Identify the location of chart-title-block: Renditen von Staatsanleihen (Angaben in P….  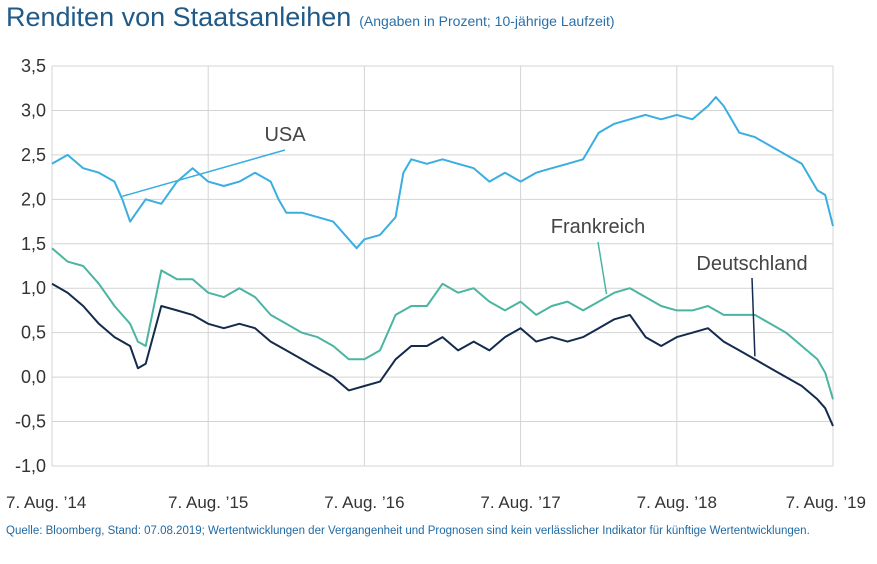
(310, 17).